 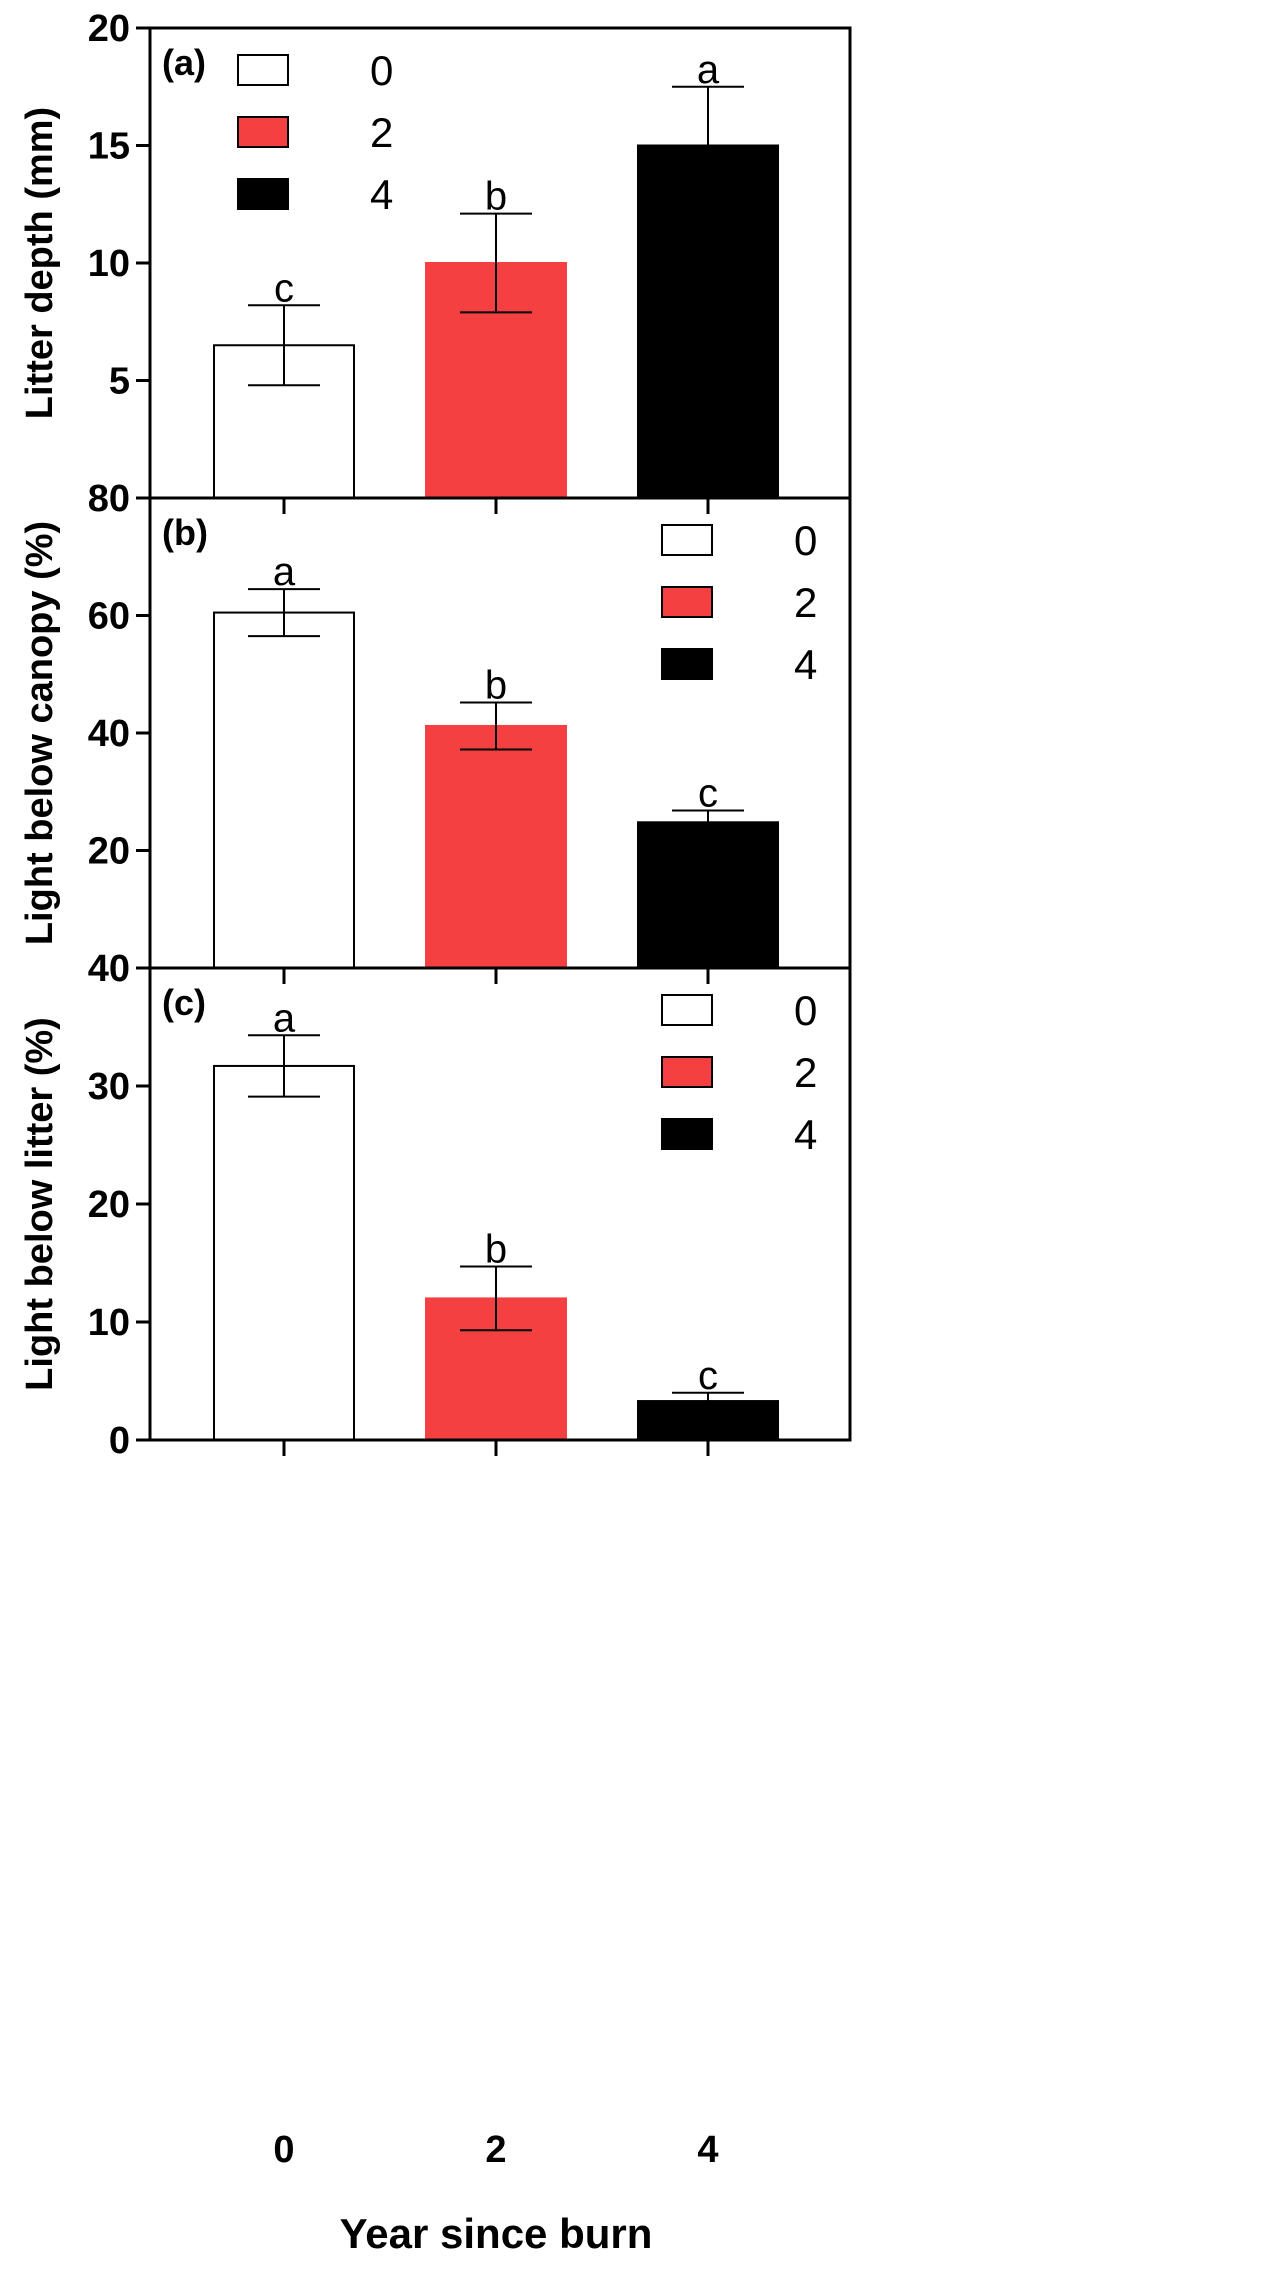 I want to click on panel-label: (b), so click(x=185, y=532).